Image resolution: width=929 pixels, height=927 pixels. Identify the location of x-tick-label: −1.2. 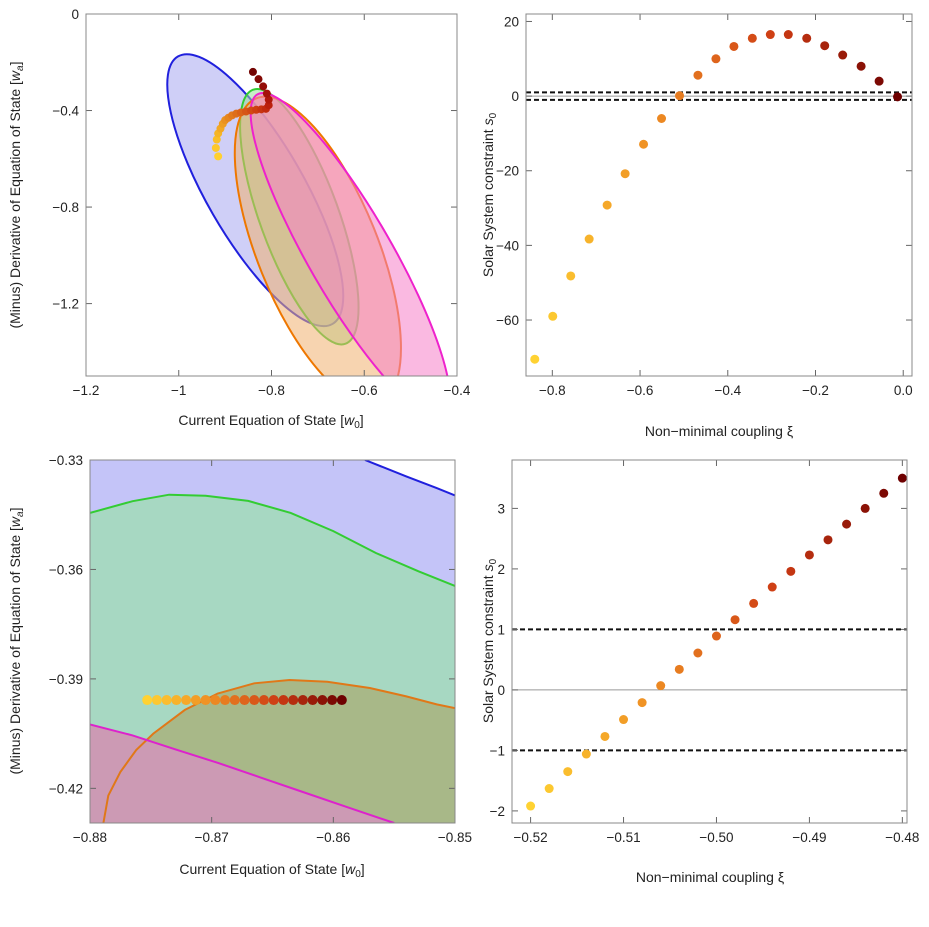
(86, 390).